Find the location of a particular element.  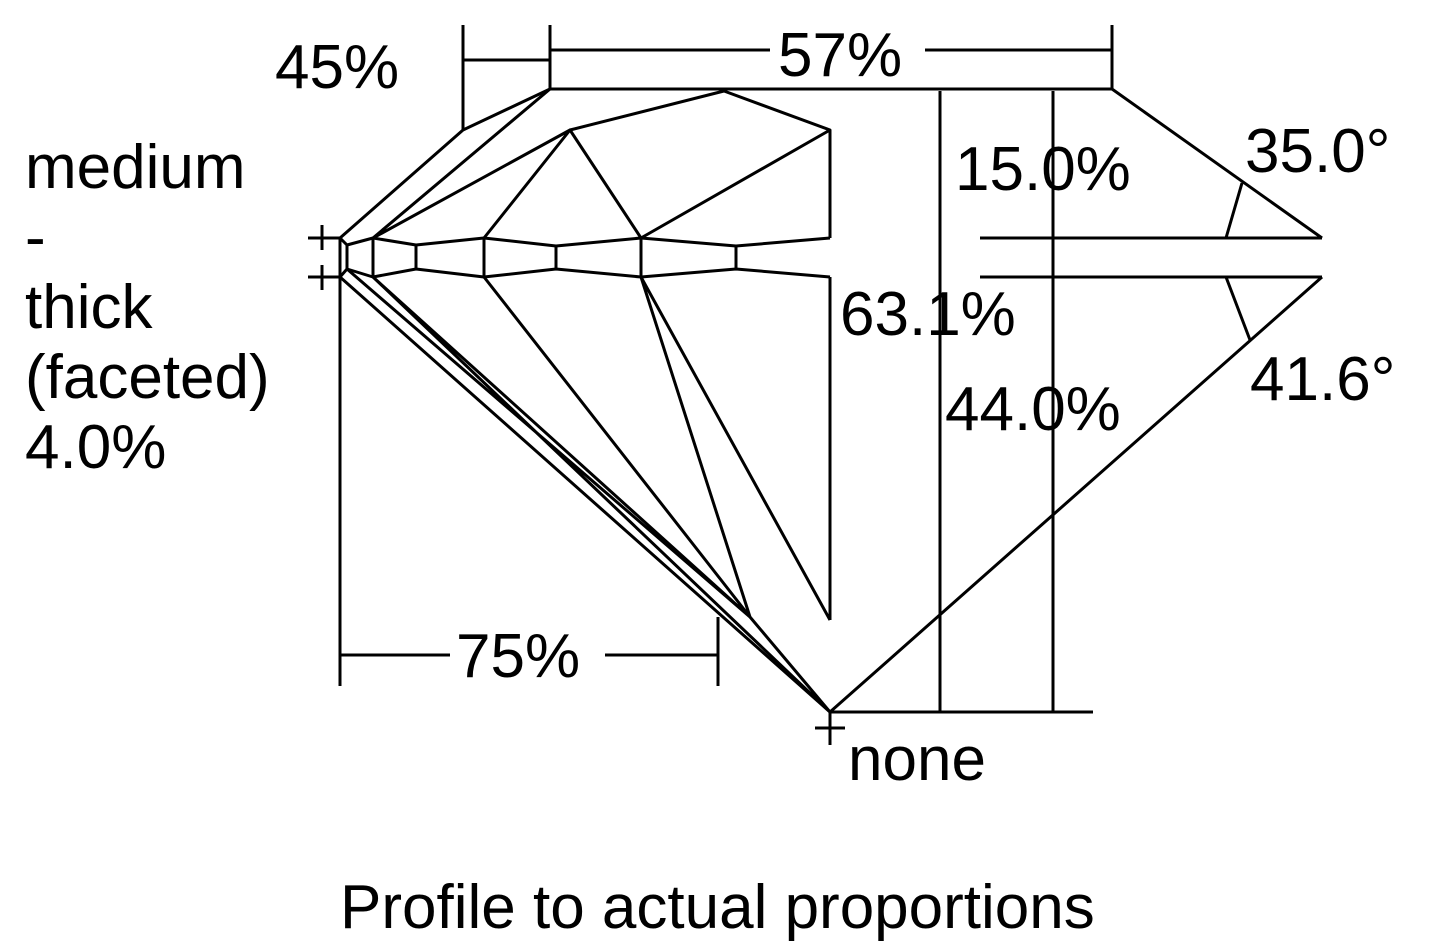

girdle-label-3: thick is located at coordinates (89, 307).